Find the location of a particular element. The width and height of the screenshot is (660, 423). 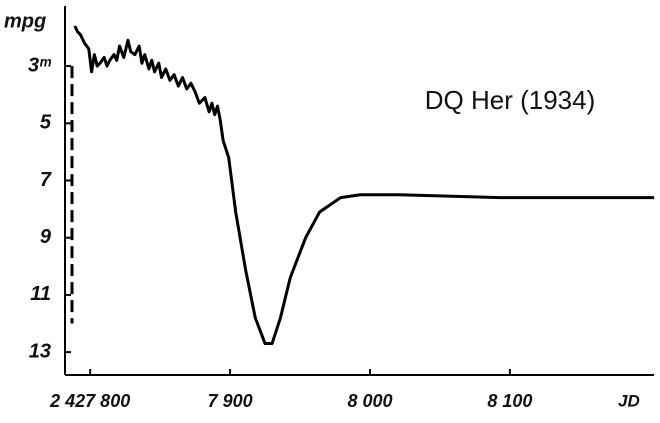

annotation: DQ Her (1934) is located at coordinates (510, 100).